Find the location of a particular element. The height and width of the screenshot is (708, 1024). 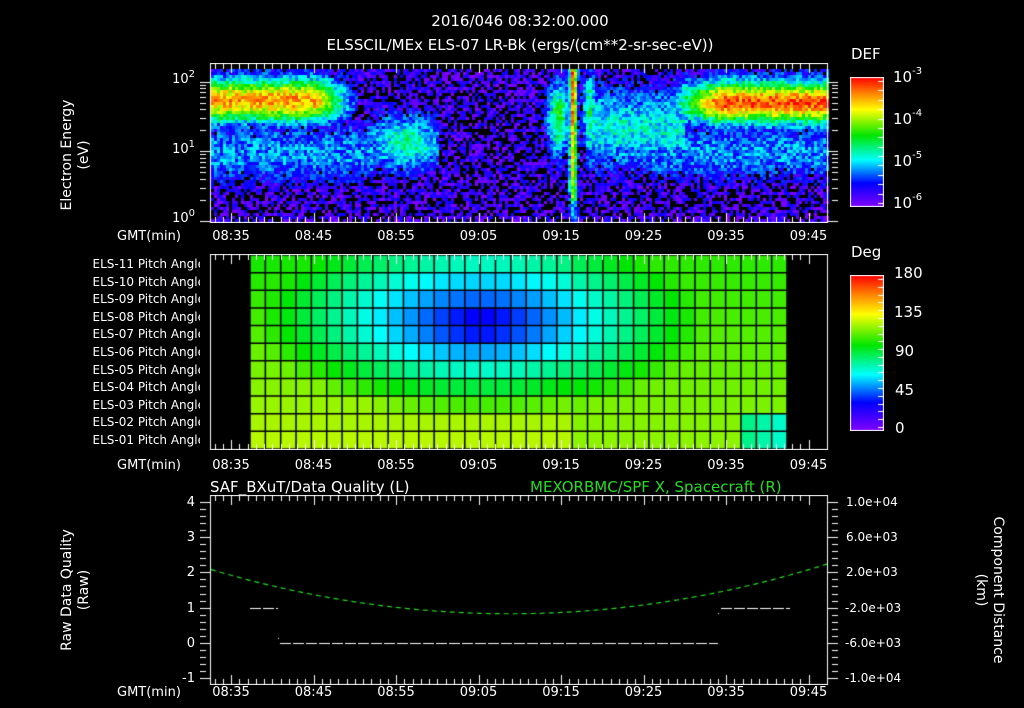

panel2-time-tick: 08:45 is located at coordinates (313, 465).